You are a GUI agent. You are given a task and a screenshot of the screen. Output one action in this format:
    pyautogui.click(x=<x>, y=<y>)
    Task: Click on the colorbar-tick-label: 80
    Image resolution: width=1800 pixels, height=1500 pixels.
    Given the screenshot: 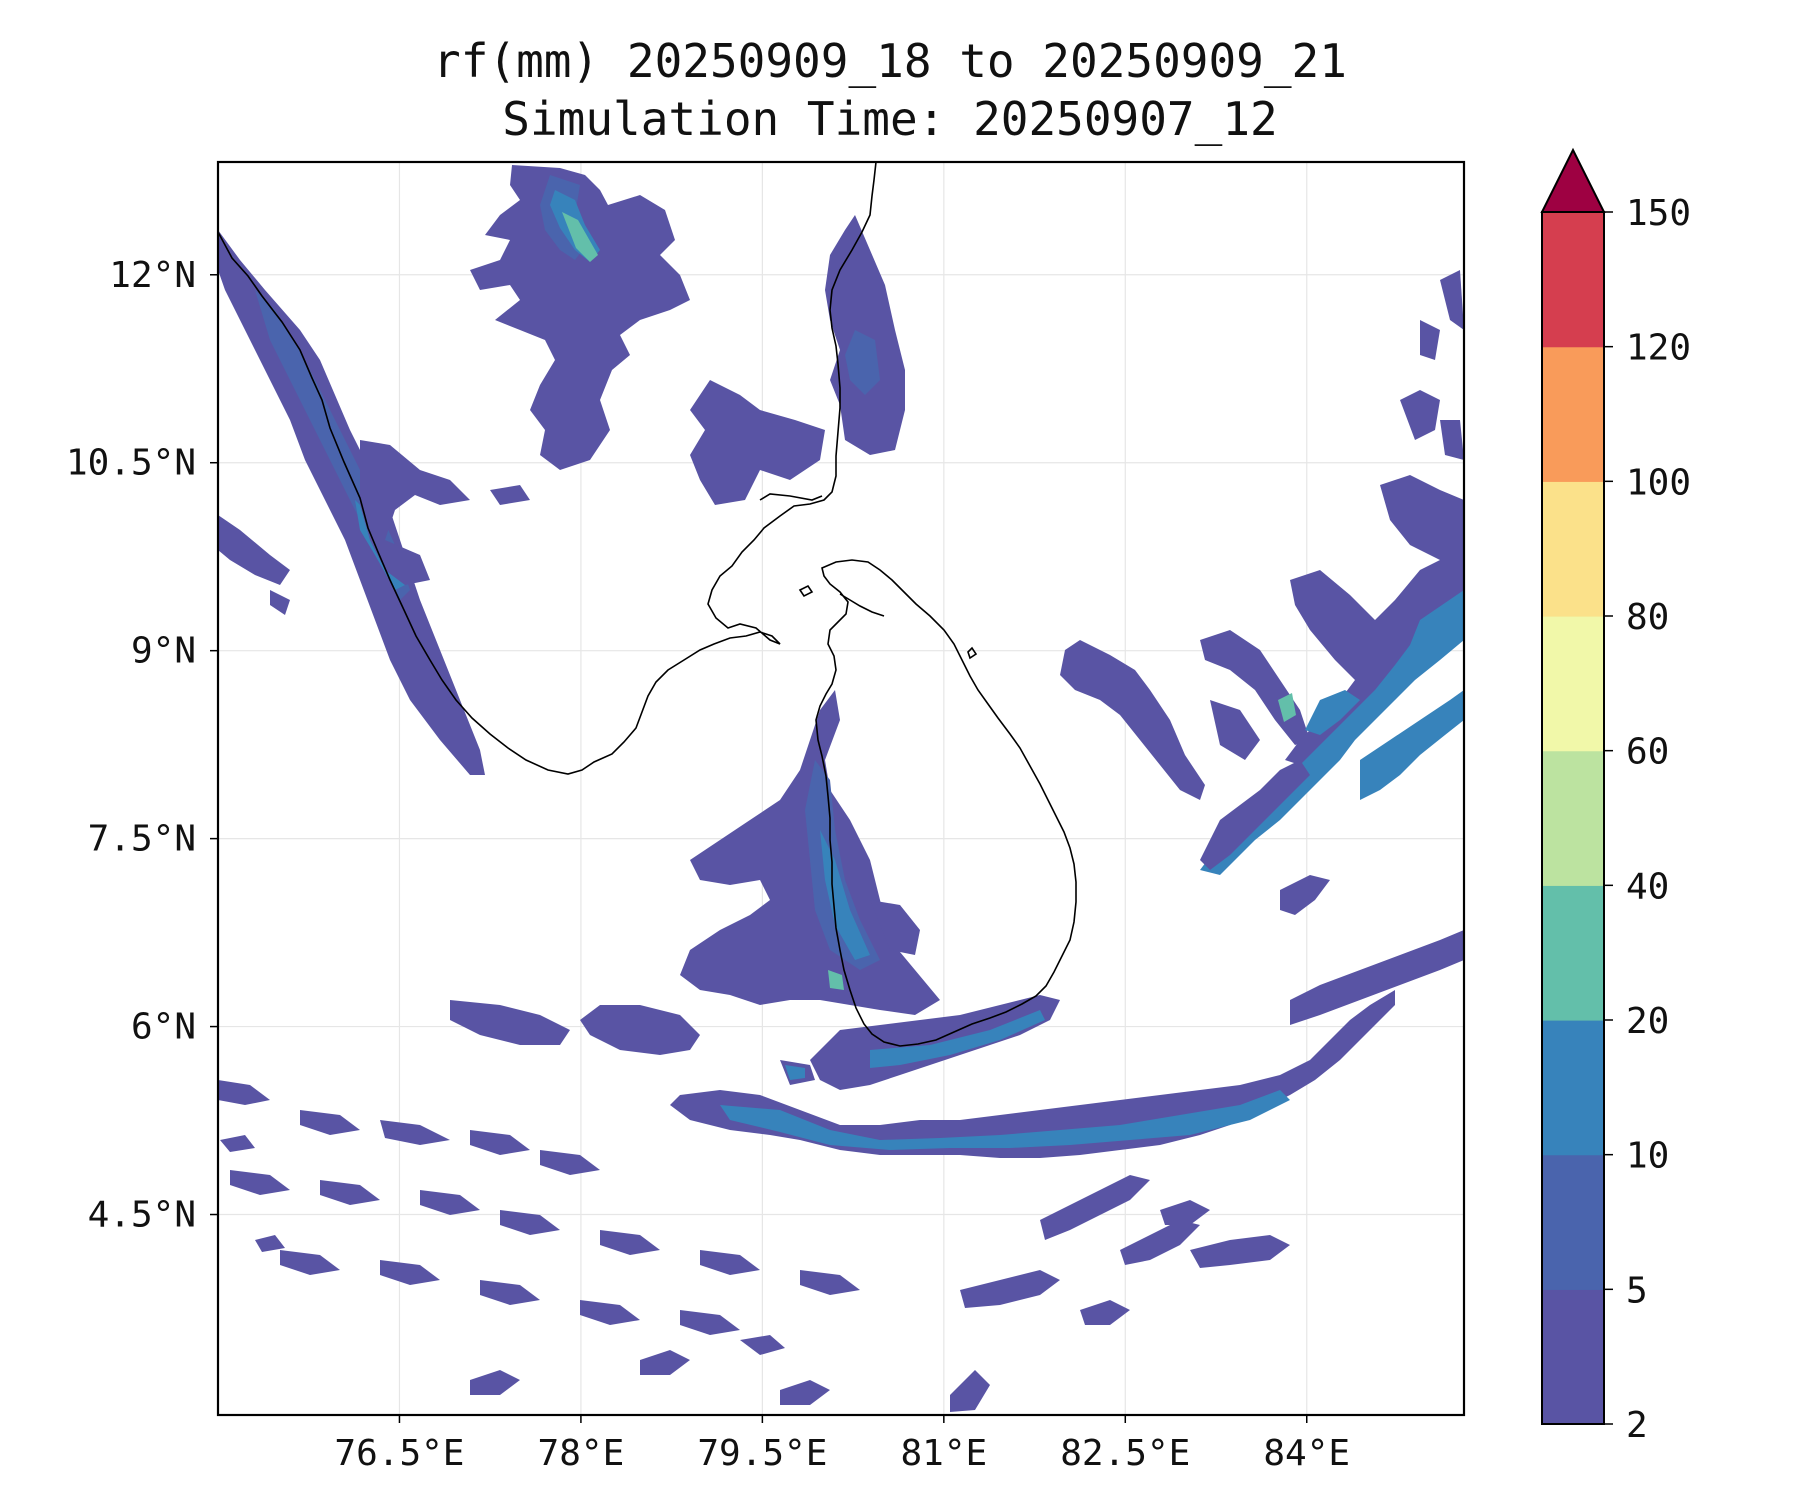 What is the action you would take?
    pyautogui.click(x=1647, y=617)
    